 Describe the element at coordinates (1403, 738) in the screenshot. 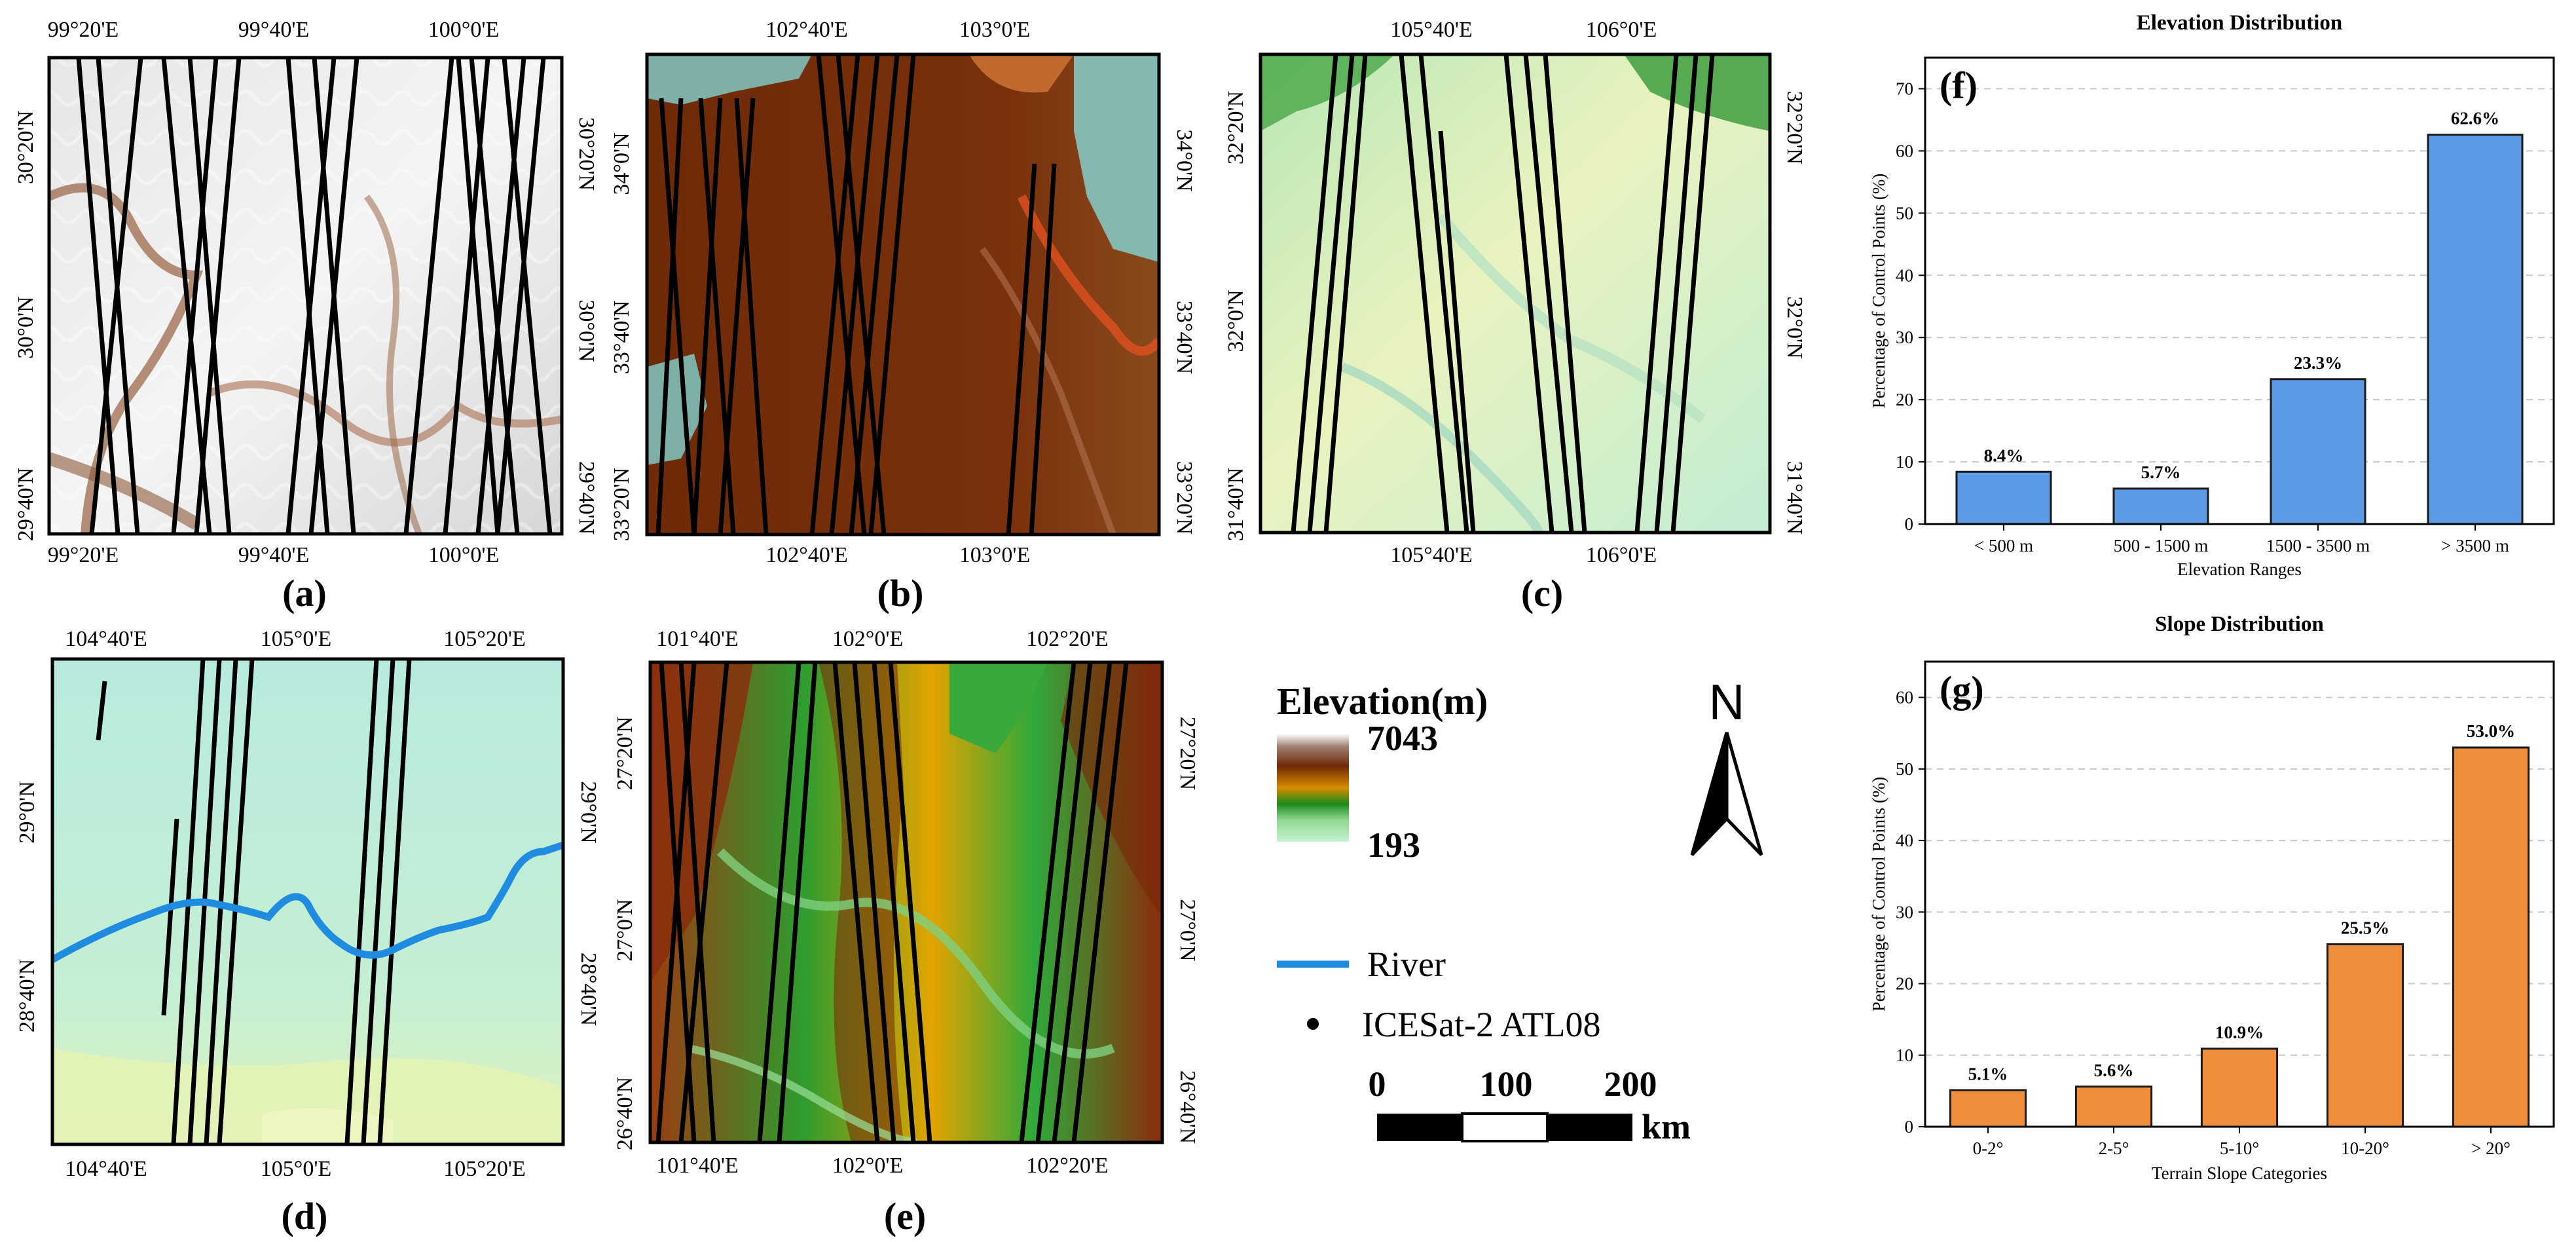

I see `elevation-max-label: 7043` at that location.